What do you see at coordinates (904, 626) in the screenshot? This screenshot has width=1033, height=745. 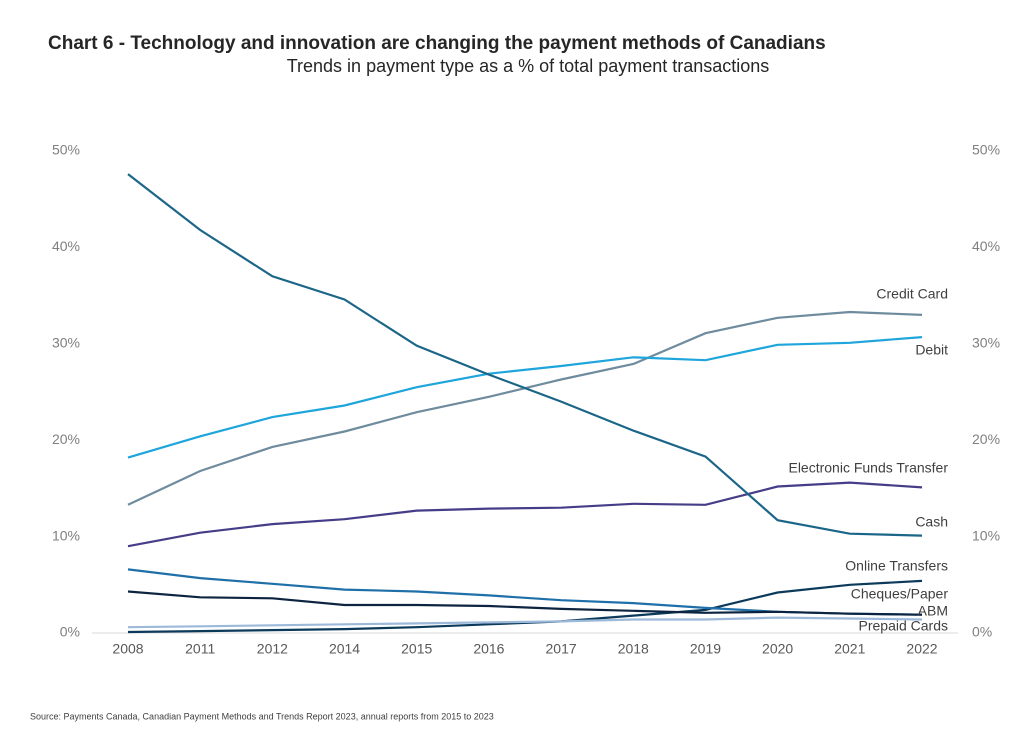 I see `series-label: Prepaid Cards` at bounding box center [904, 626].